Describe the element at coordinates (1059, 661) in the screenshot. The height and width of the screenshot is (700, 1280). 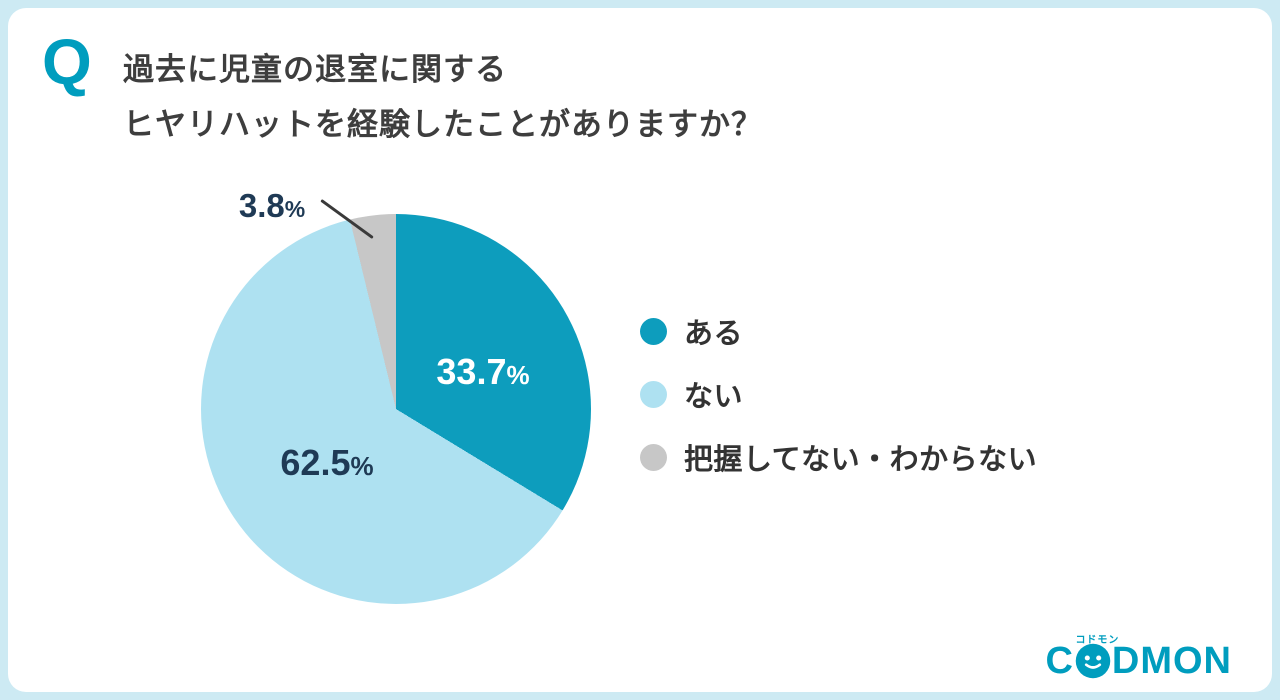
I see `codmon-logo-letter-c: C` at that location.